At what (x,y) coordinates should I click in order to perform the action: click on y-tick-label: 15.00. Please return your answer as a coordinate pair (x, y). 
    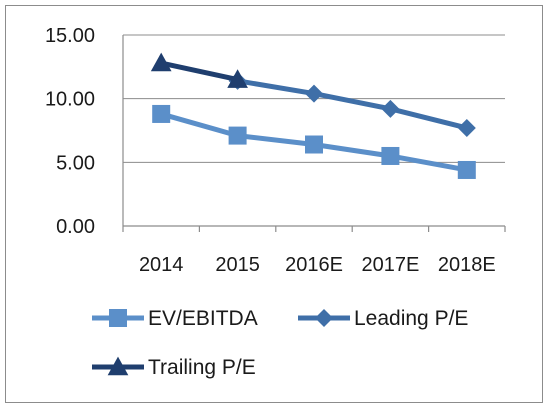
    Looking at the image, I should click on (70, 36).